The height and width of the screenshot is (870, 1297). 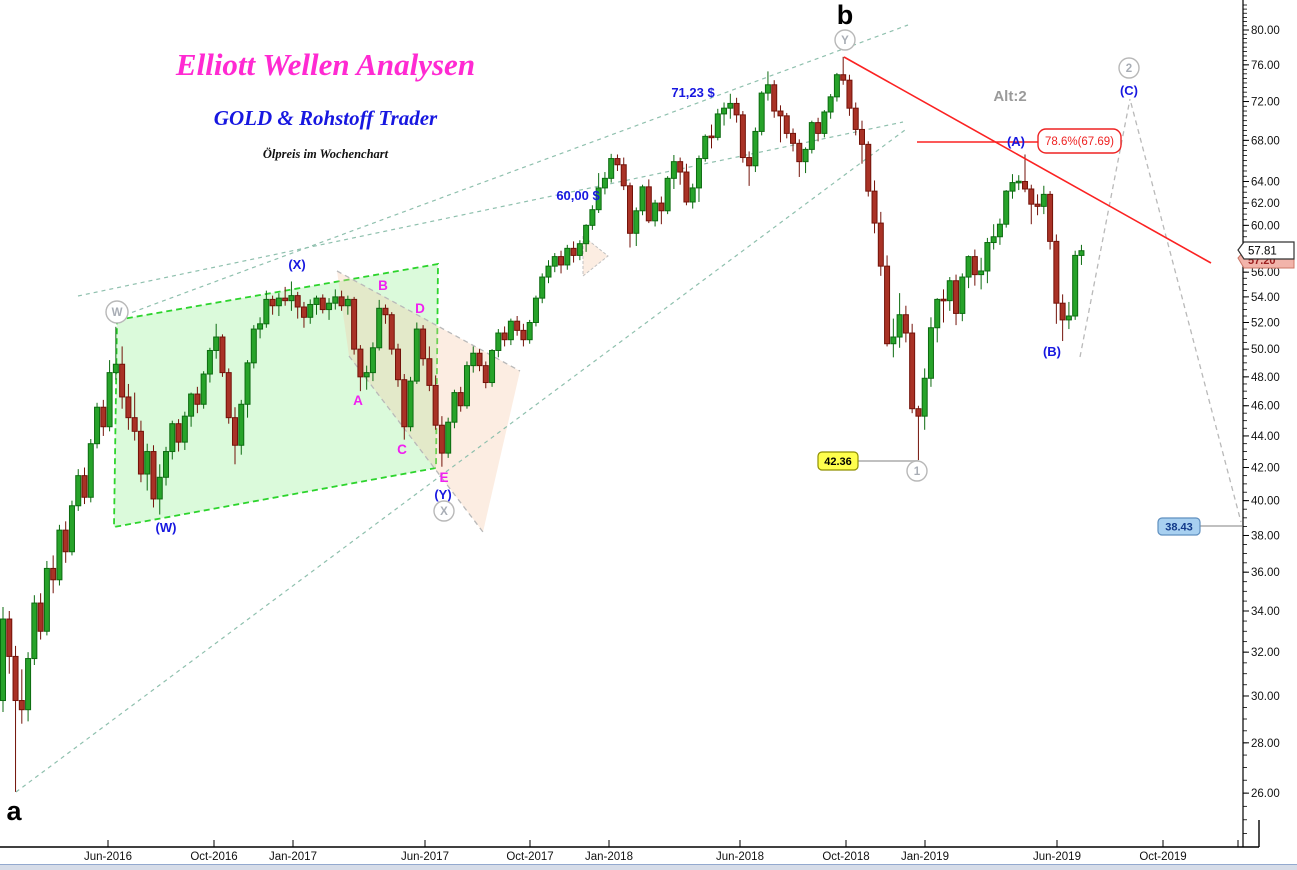 I want to click on triangle-pattern-region, so click(x=428, y=401).